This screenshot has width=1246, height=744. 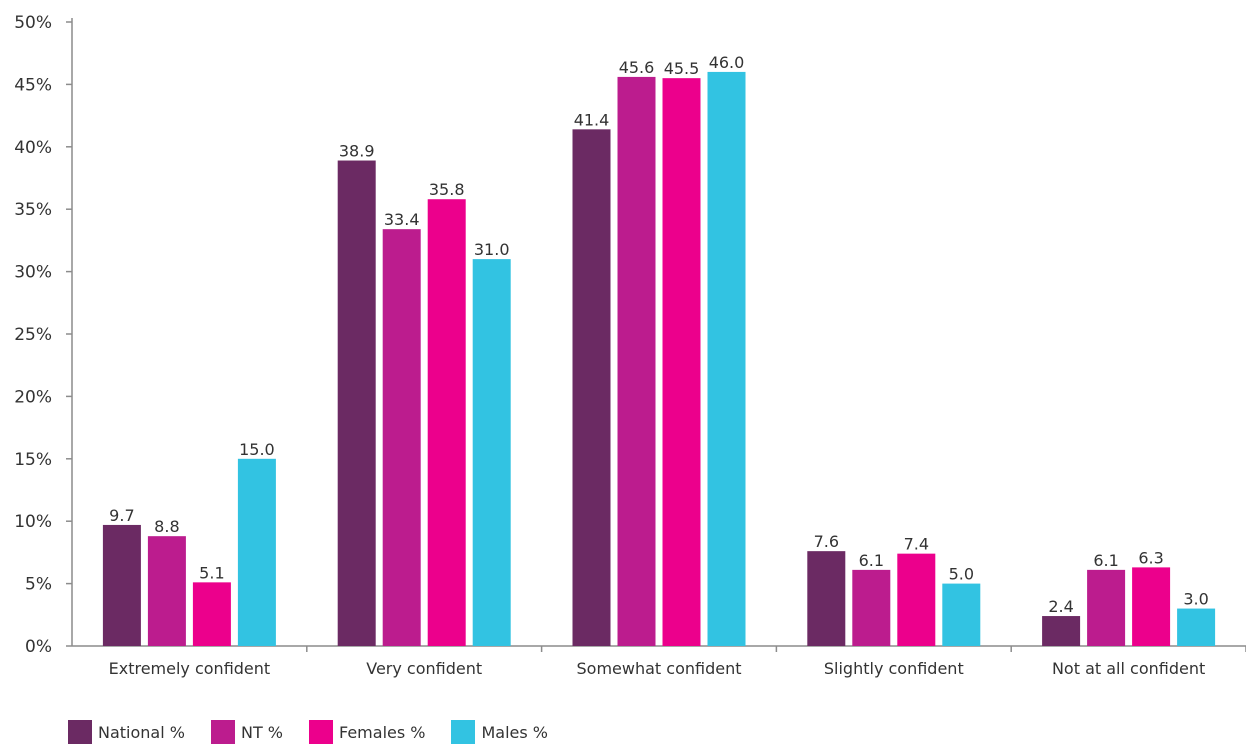 I want to click on legend-item: Males %, so click(x=499, y=732).